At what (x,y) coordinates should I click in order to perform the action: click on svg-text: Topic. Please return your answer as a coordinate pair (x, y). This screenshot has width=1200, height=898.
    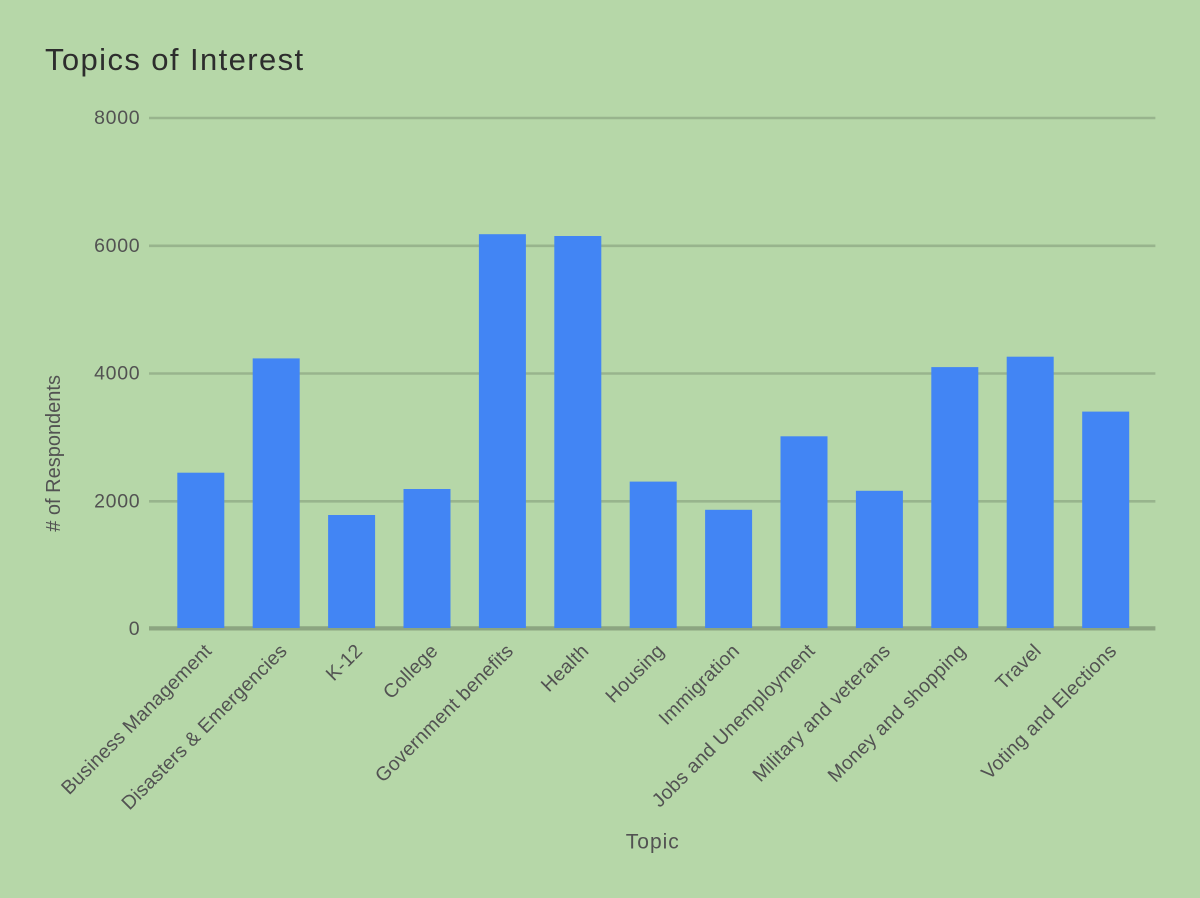
    Looking at the image, I should click on (653, 842).